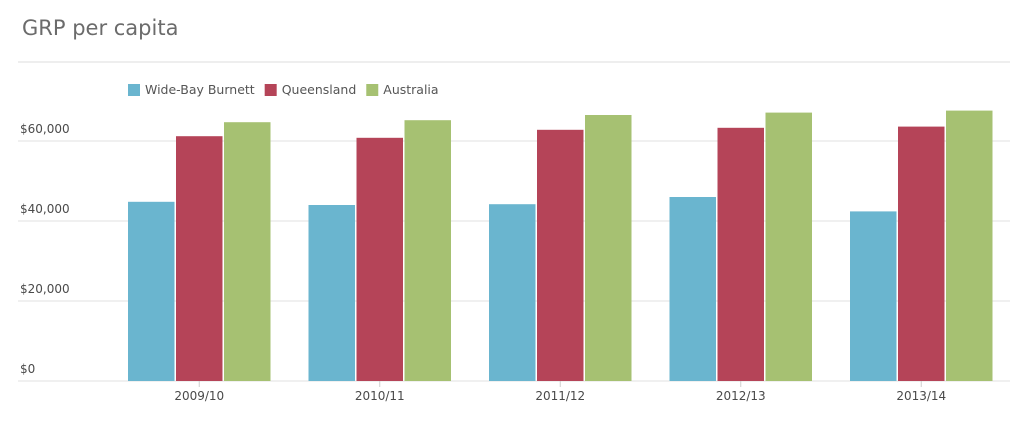 Image resolution: width=1025 pixels, height=421 pixels. Describe the element at coordinates (45, 209) in the screenshot. I see `y-tick-label: $40,000` at that location.